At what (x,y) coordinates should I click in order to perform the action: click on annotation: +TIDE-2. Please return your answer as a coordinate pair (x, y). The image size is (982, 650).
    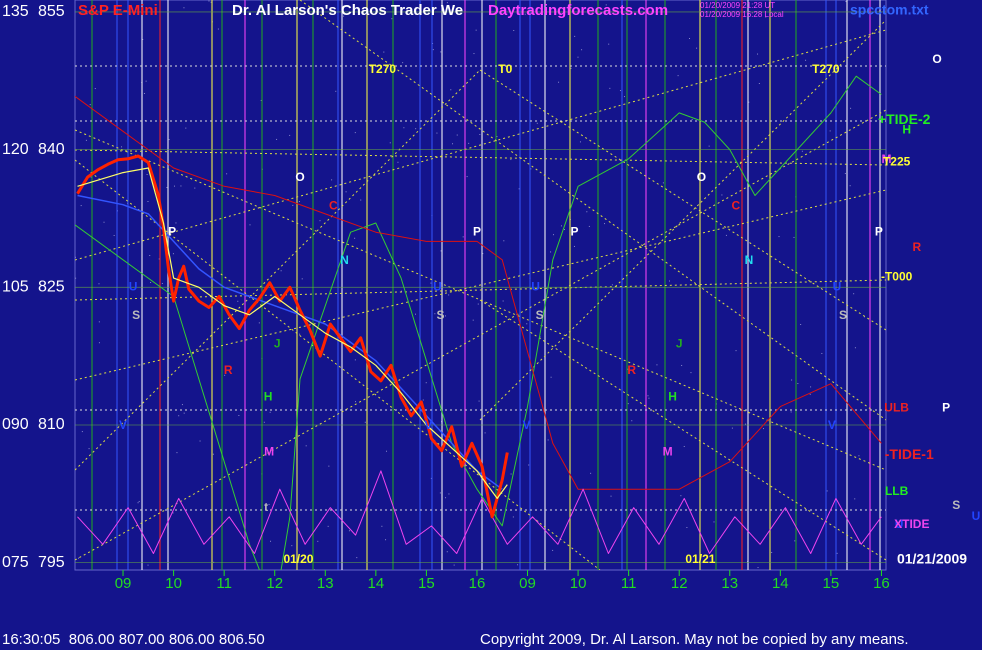
    Looking at the image, I should click on (904, 119).